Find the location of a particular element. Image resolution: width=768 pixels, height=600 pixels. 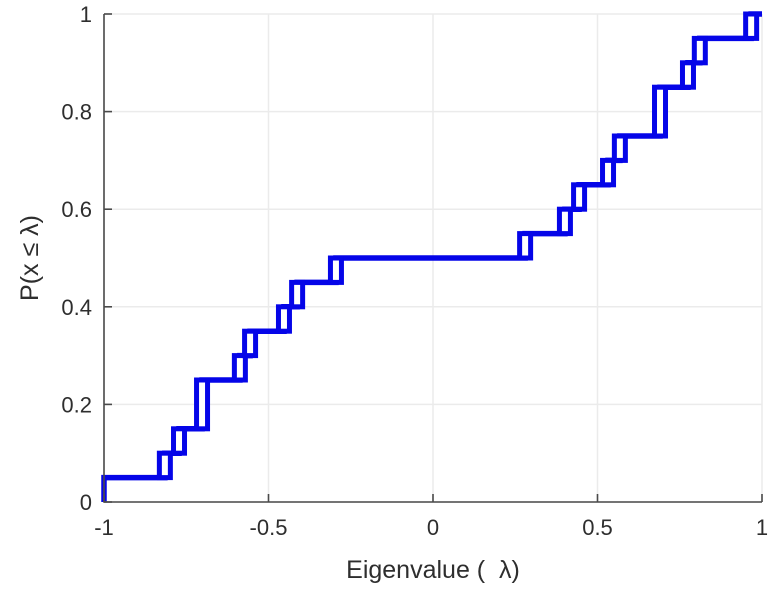

y-tick-label: 0 is located at coordinates (86, 502).